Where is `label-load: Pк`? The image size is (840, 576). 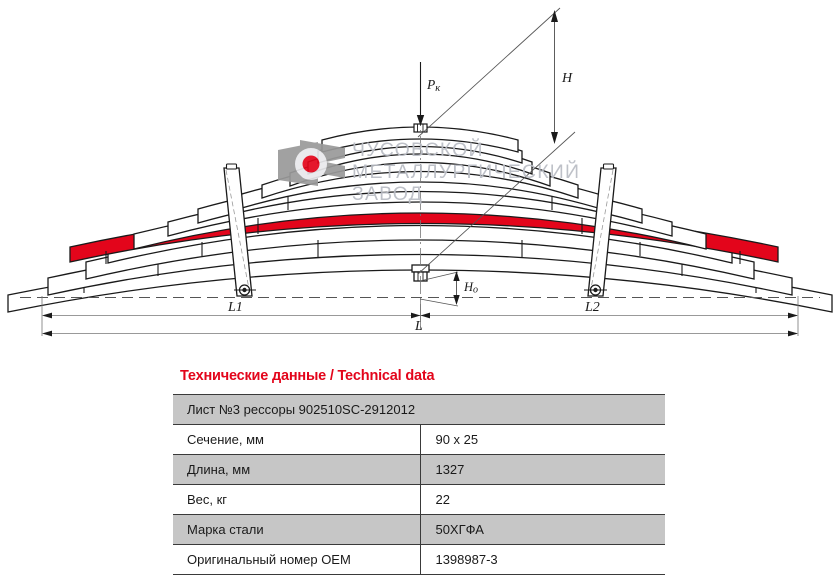
label-load: Pк is located at coordinates (433, 85).